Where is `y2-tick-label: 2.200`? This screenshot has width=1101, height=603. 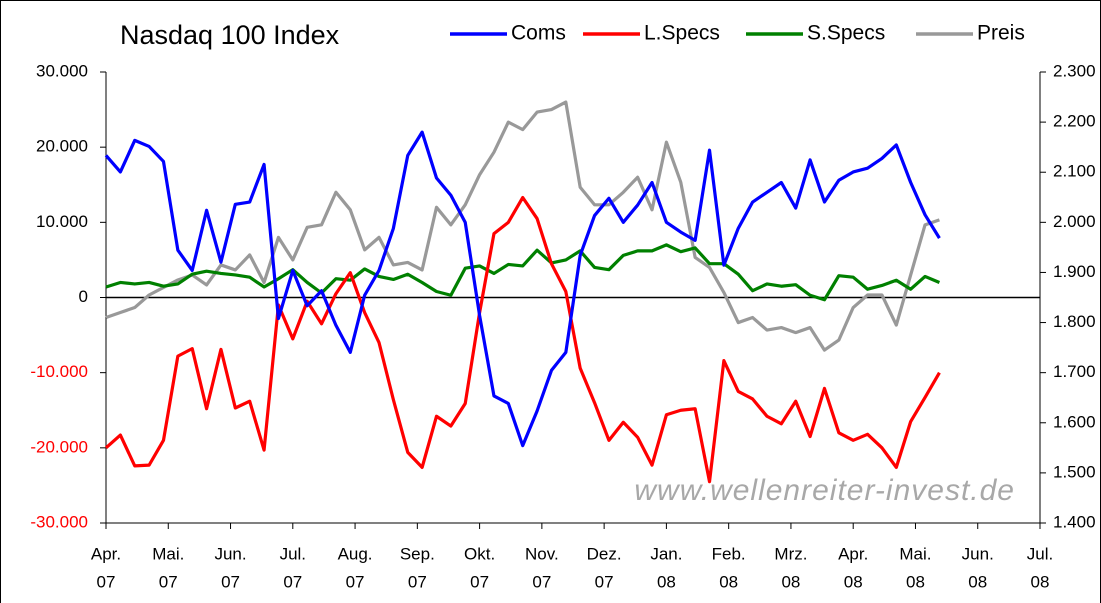 y2-tick-label: 2.200 is located at coordinates (1074, 121).